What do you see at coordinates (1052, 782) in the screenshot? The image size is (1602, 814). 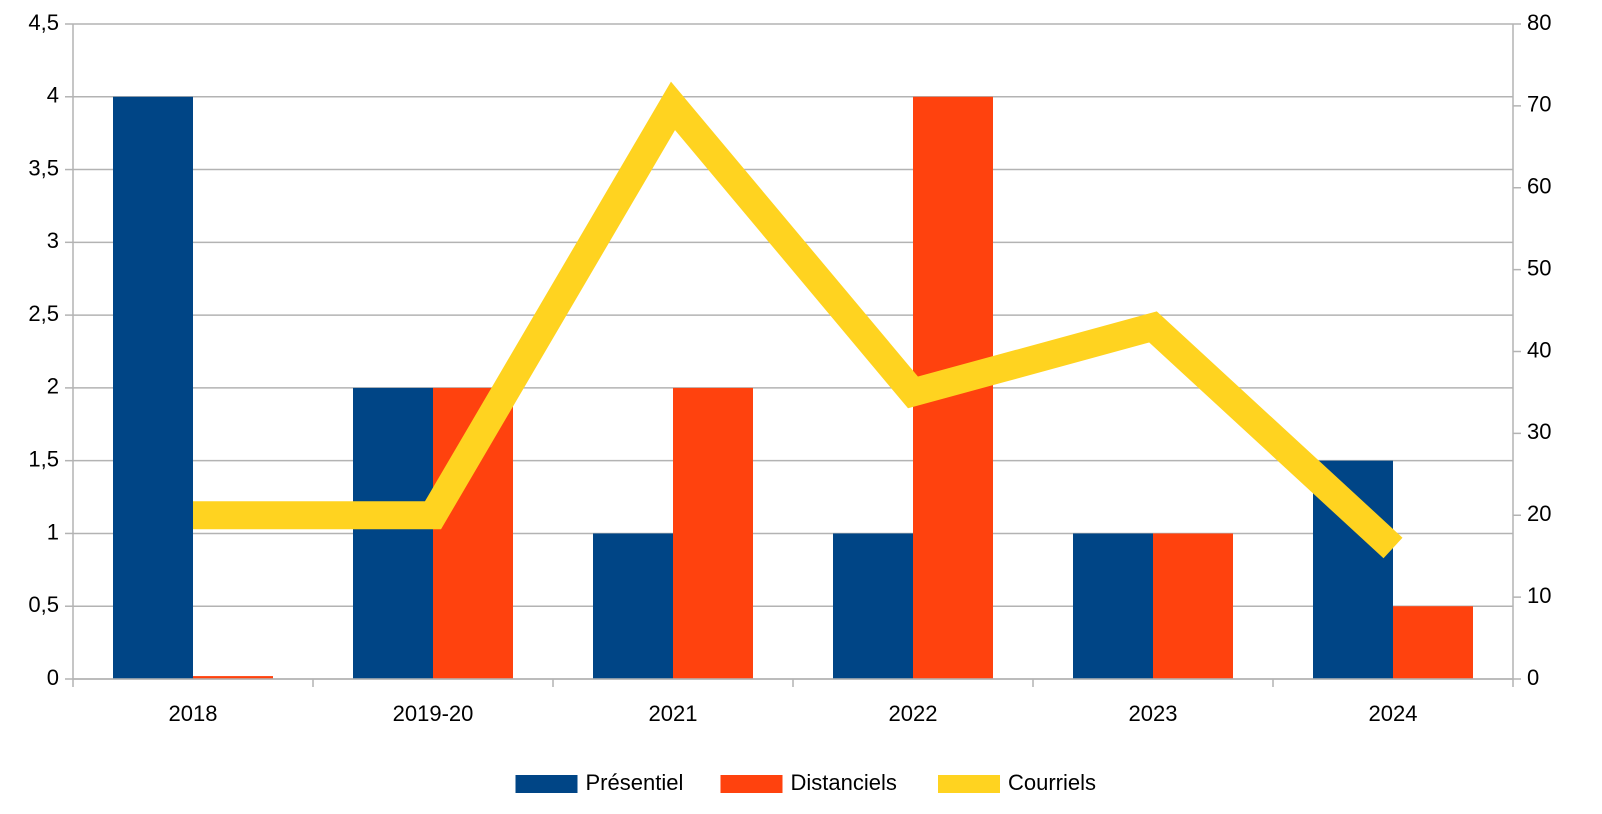 I see `legend-label: Courriels` at bounding box center [1052, 782].